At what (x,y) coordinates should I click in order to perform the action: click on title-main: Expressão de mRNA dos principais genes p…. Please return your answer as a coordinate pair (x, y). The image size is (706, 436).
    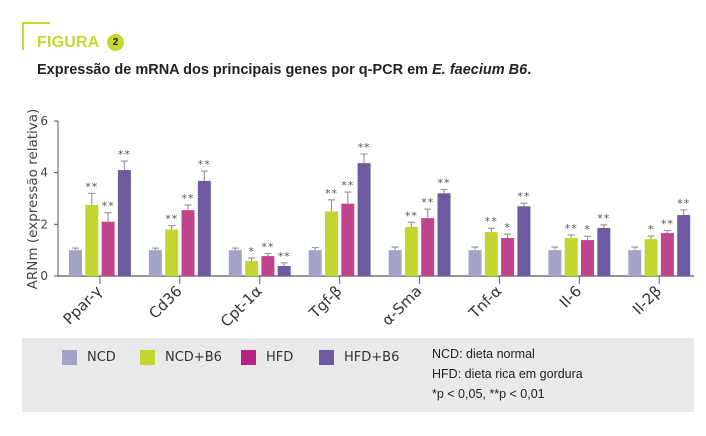
    Looking at the image, I should click on (235, 70).